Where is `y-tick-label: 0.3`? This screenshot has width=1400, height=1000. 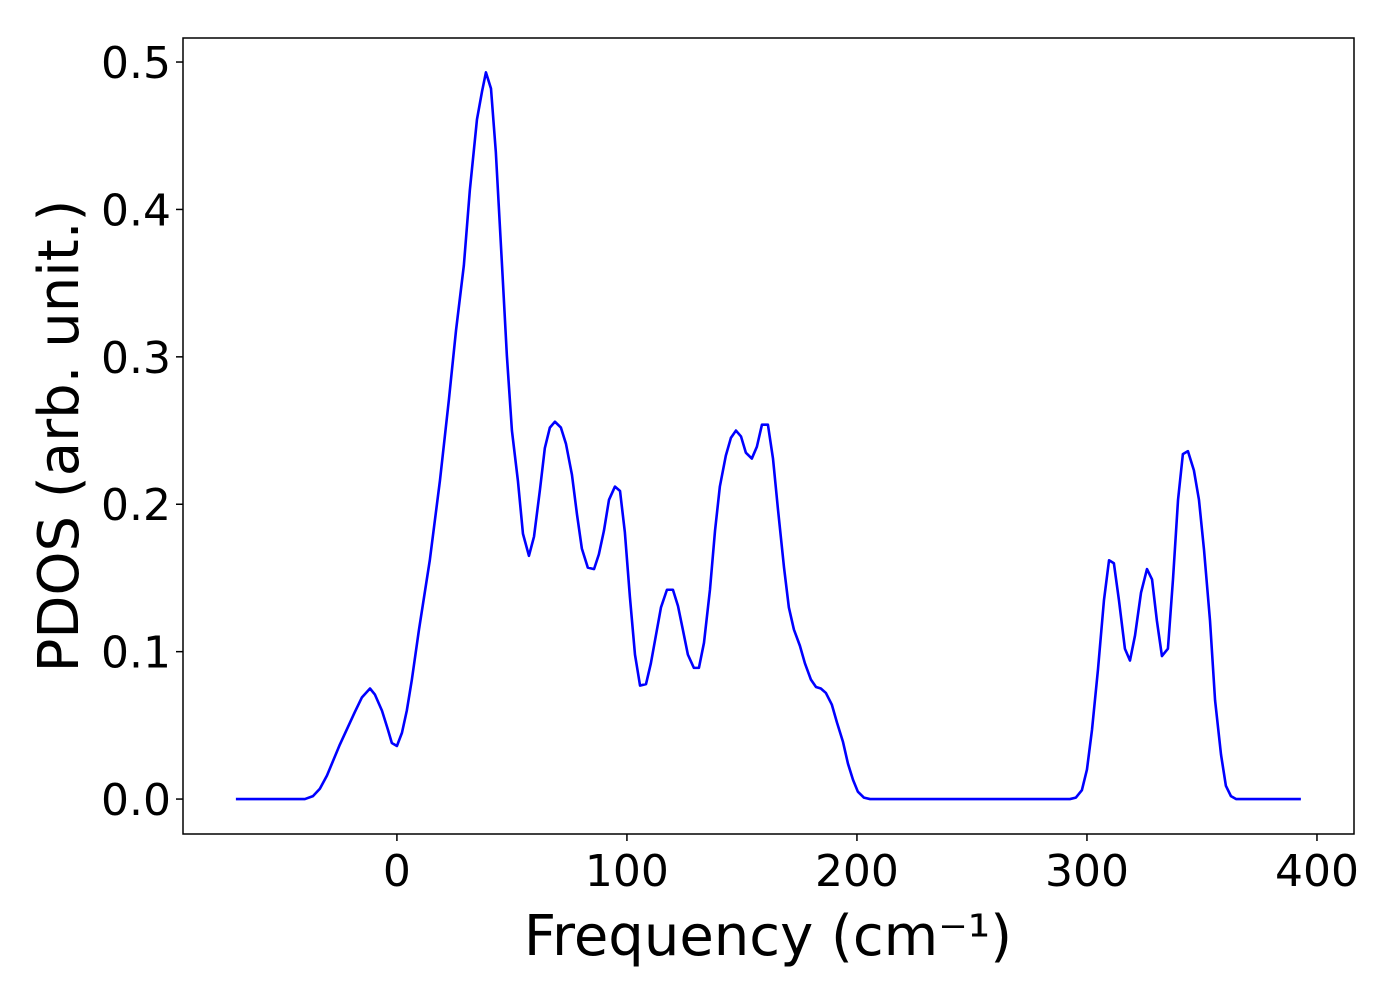 y-tick-label: 0.3 is located at coordinates (136, 358).